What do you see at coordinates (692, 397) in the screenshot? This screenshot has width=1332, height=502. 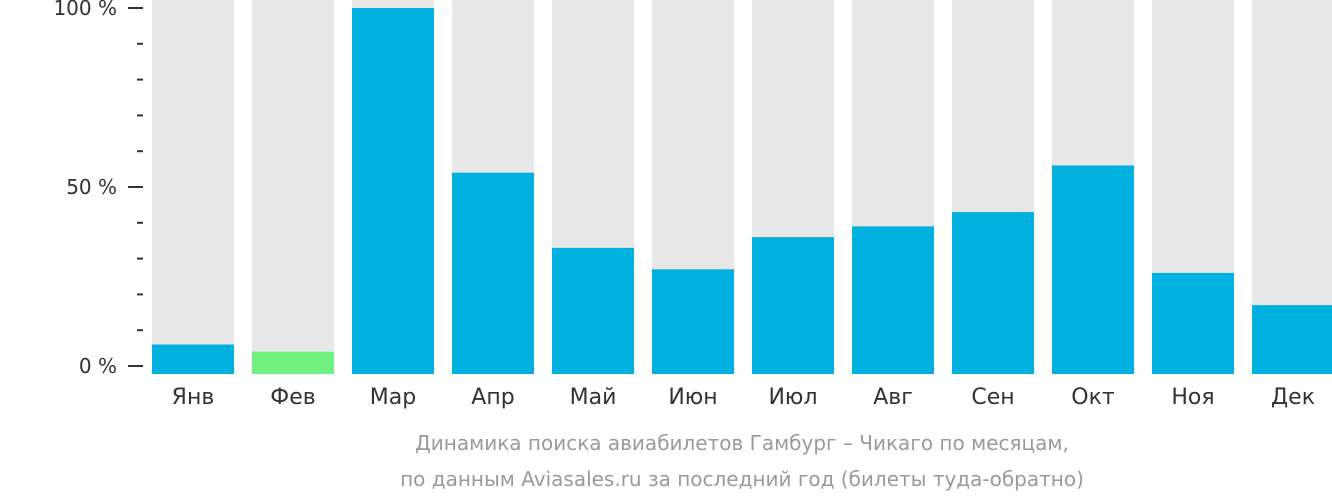 I see `x-axis-category-label: Июн` at bounding box center [692, 397].